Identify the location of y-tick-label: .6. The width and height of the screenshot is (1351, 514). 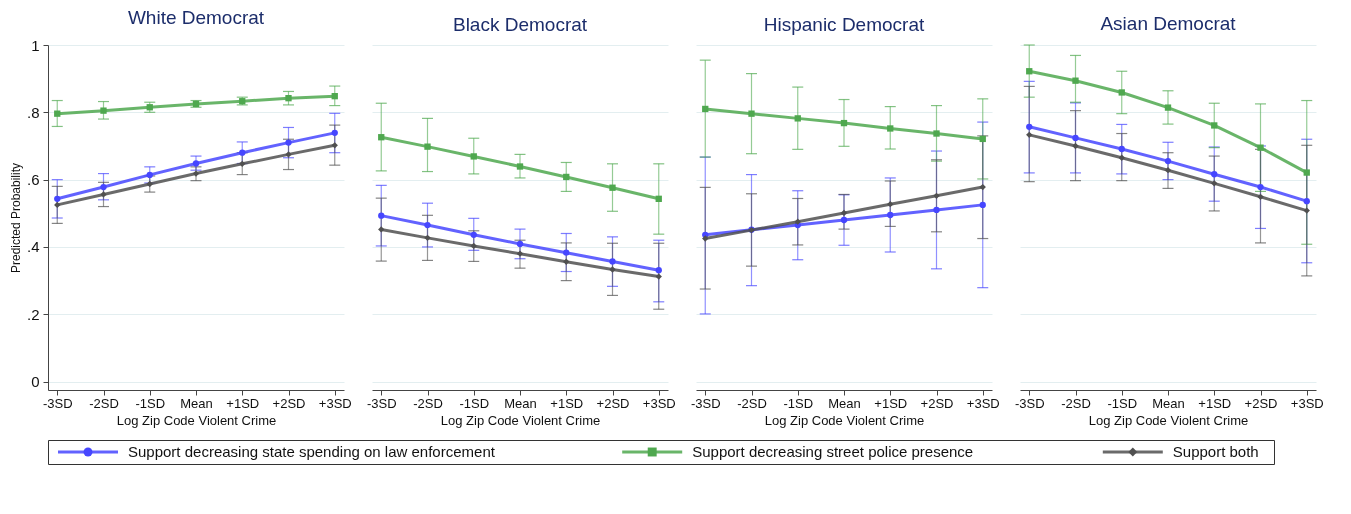
(33, 180).